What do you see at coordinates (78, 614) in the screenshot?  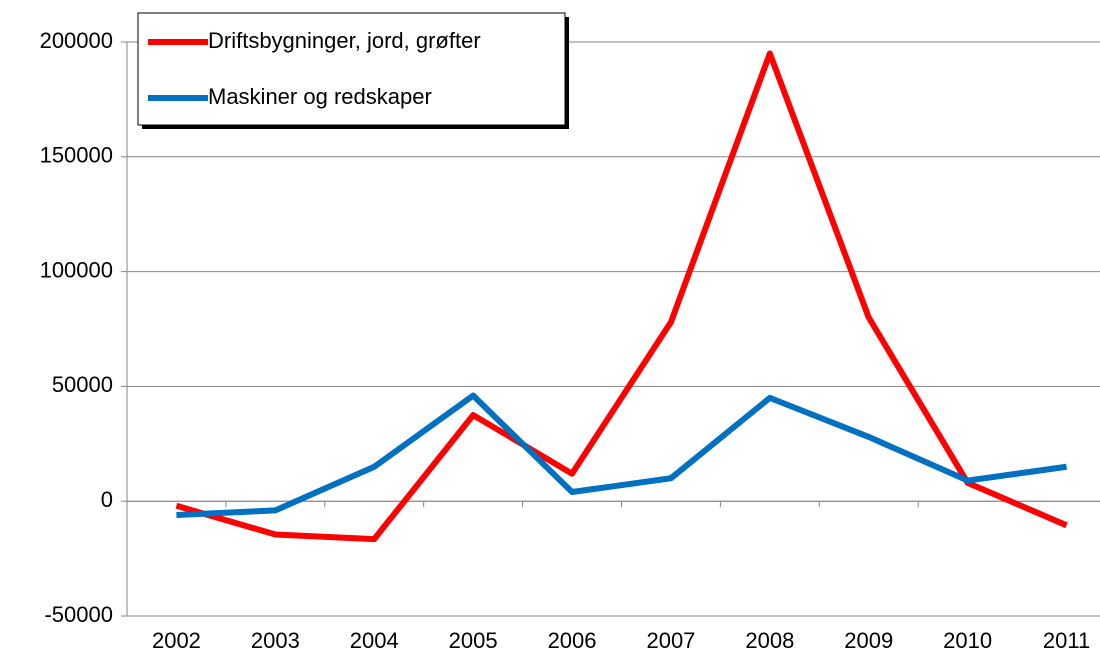 I see `y-tick-label: -50000` at bounding box center [78, 614].